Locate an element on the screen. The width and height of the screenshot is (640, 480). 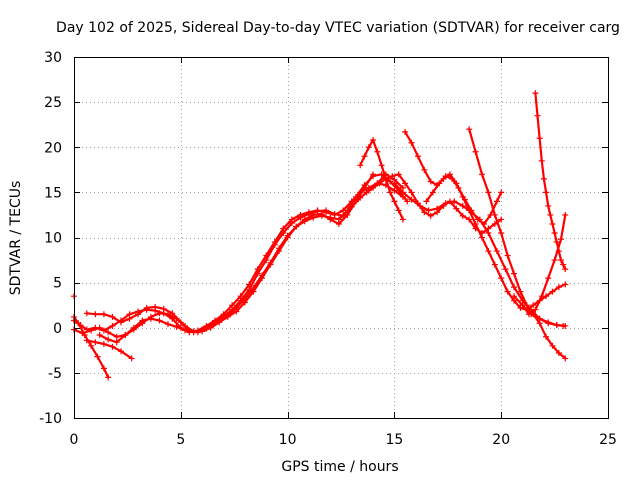
y-axis-label: SDTVAR / TECUs is located at coordinates (16, 238).